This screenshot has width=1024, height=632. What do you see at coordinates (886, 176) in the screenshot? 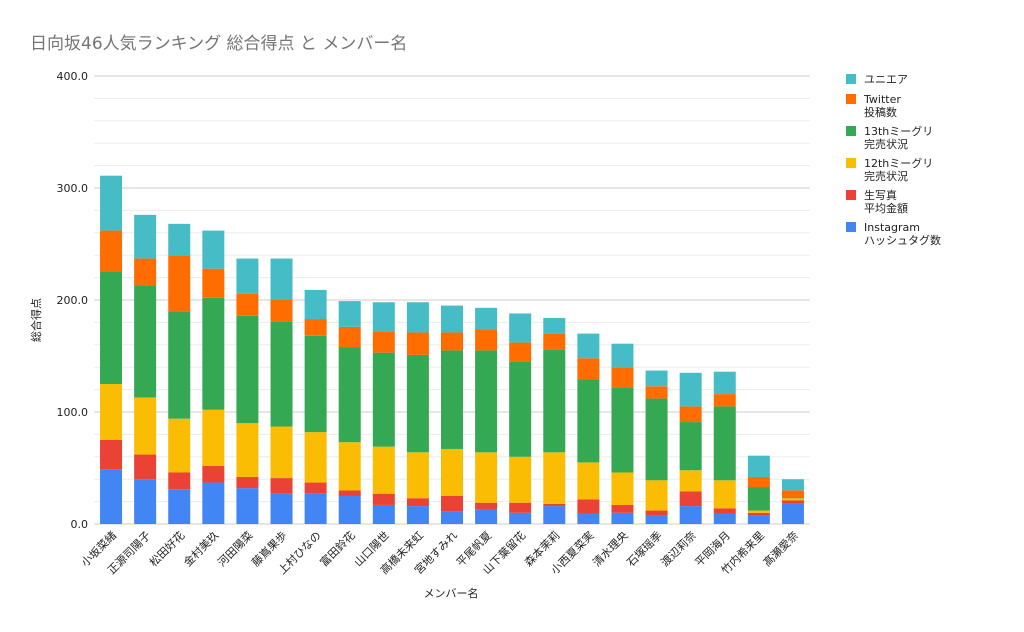
I see `legend-label: 完売状況` at bounding box center [886, 176].